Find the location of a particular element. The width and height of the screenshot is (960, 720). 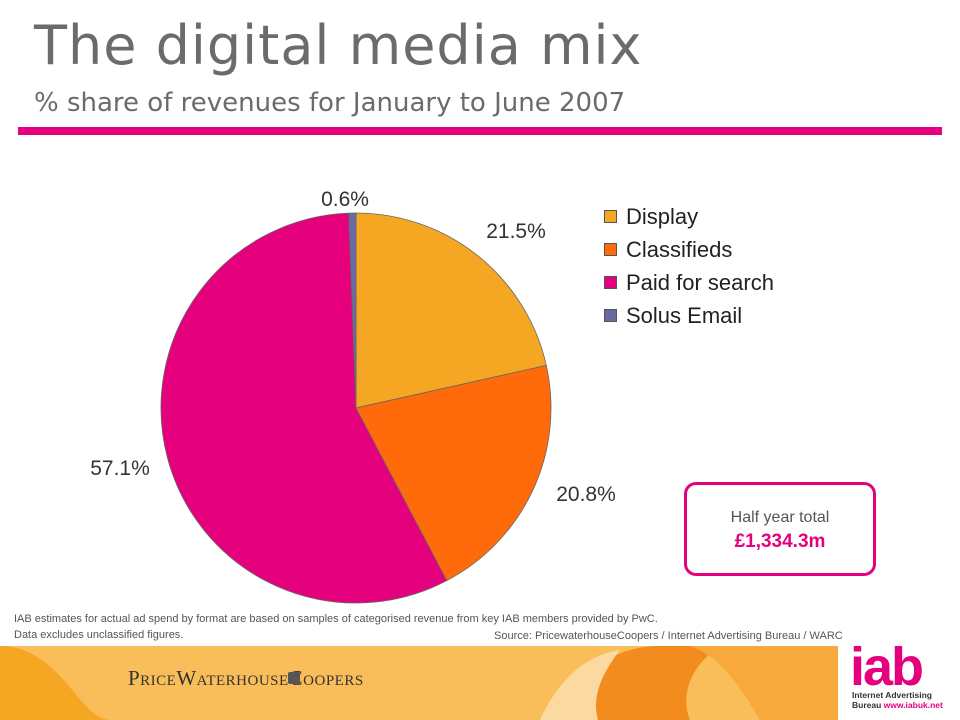

legend-label-paid-for-search: Paid for search is located at coordinates (700, 282).